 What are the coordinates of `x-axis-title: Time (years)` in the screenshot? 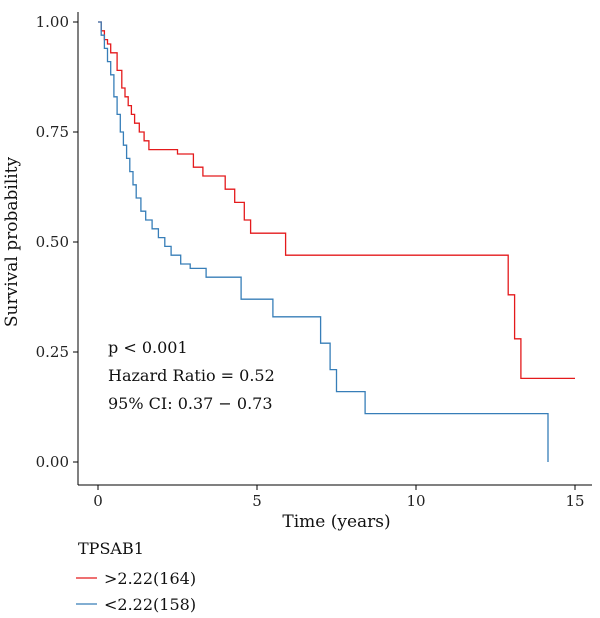 It's located at (336, 522).